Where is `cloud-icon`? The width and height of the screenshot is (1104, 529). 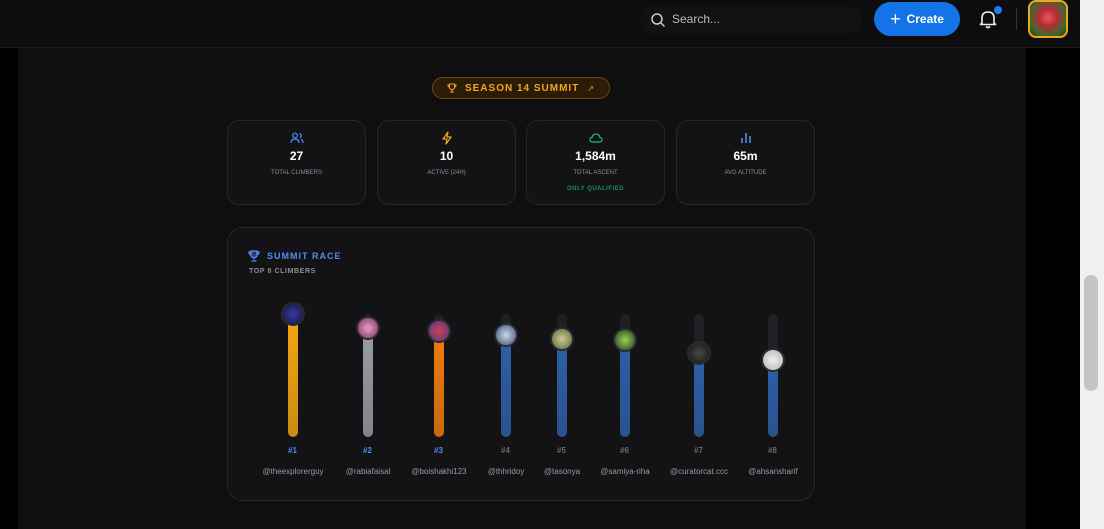 cloud-icon is located at coordinates (596, 138).